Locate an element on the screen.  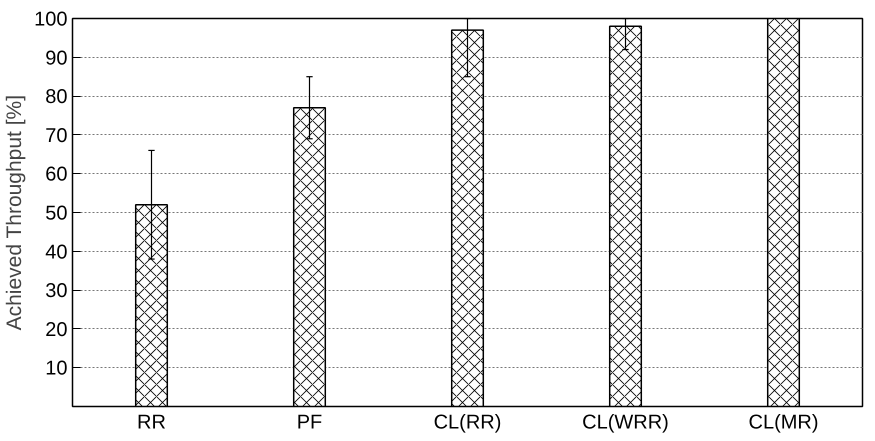
y-tick-label: 90 is located at coordinates (56, 58).